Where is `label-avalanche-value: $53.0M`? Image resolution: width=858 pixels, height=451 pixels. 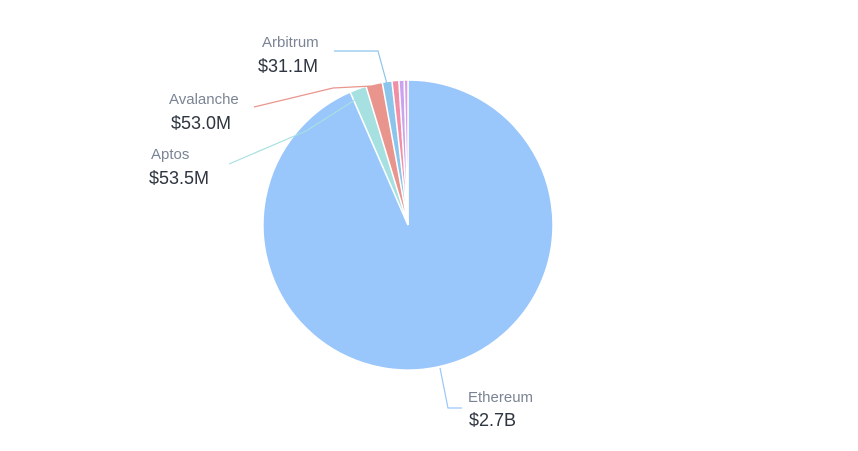 label-avalanche-value: $53.0M is located at coordinates (201, 123).